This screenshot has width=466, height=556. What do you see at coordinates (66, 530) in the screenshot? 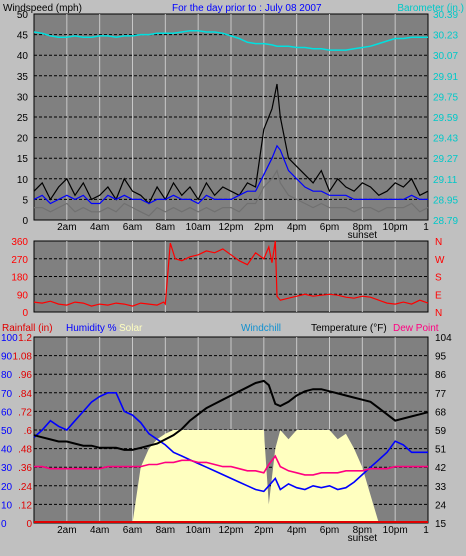
I see `x-tick-label: 2am` at bounding box center [66, 530].